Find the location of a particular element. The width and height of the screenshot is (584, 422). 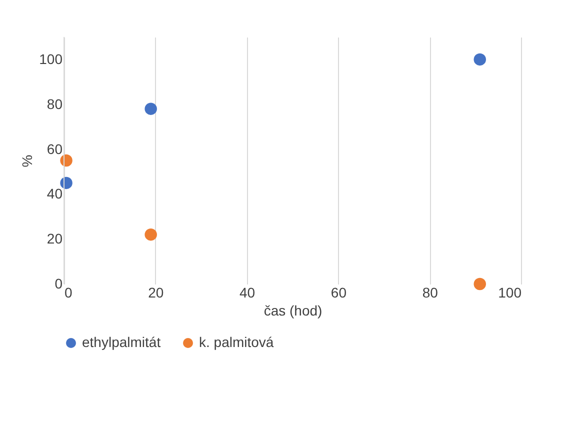

legend-label: ethylpalmitát is located at coordinates (121, 342).